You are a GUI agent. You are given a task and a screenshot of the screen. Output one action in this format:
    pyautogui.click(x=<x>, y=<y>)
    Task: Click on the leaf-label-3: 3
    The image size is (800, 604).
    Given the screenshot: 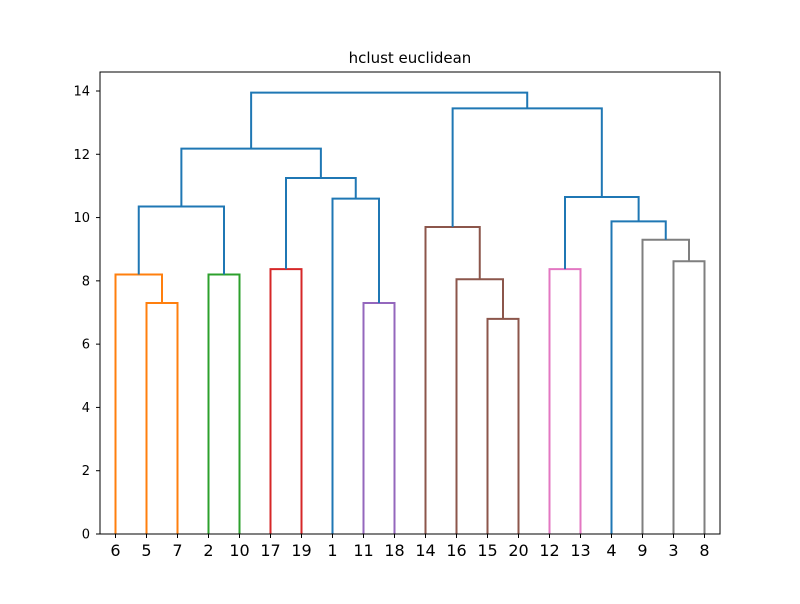 What is the action you would take?
    pyautogui.click(x=673, y=550)
    